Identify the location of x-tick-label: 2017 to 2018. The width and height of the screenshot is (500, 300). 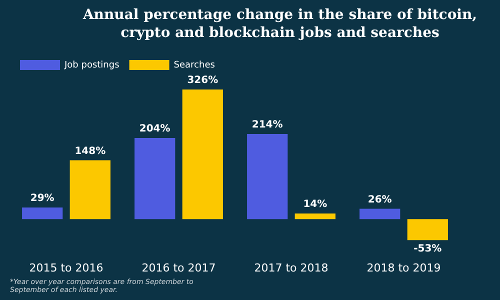
(291, 267).